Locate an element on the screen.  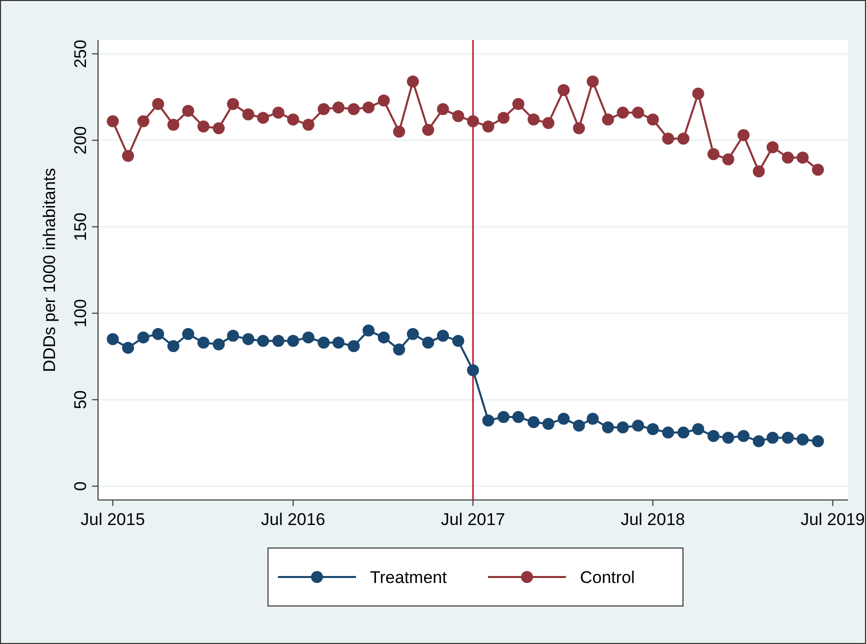
y-tick-label: 50 is located at coordinates (80, 400).